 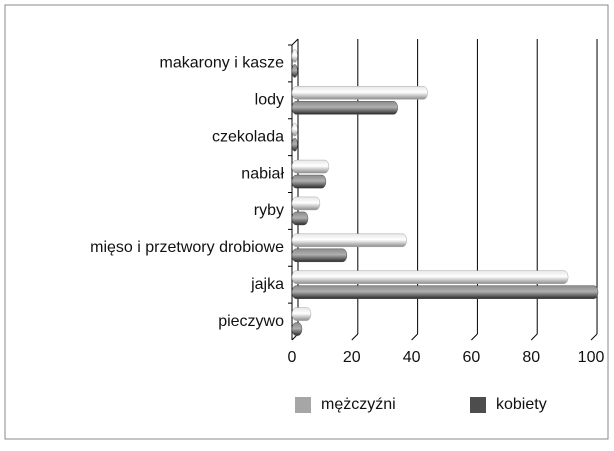 I want to click on y-tick-label: jajka, so click(x=267, y=284).